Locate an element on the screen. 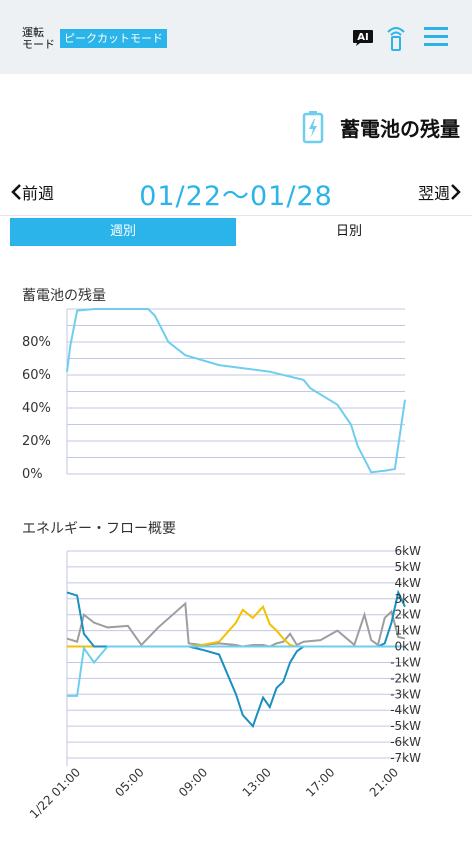 This screenshot has width=472, height=852. page-title: 蓄電池の残量 is located at coordinates (400, 128).